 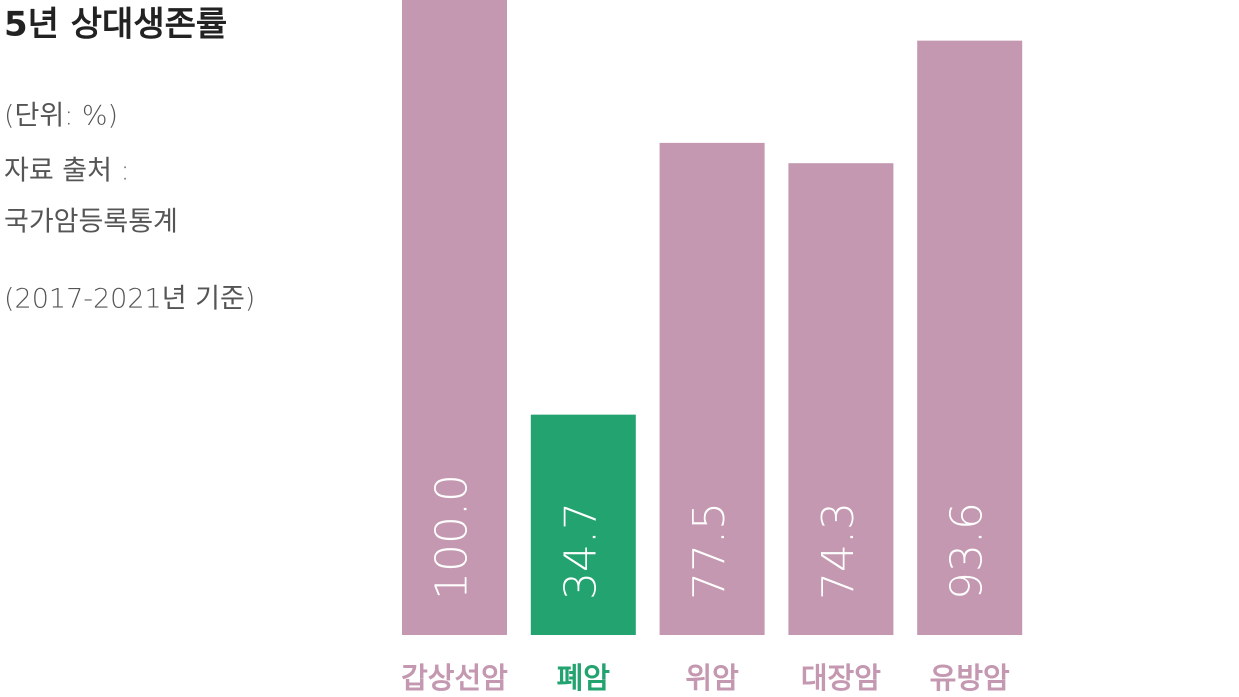 What do you see at coordinates (841, 678) in the screenshot?
I see `x-tick-label: 대장암` at bounding box center [841, 678].